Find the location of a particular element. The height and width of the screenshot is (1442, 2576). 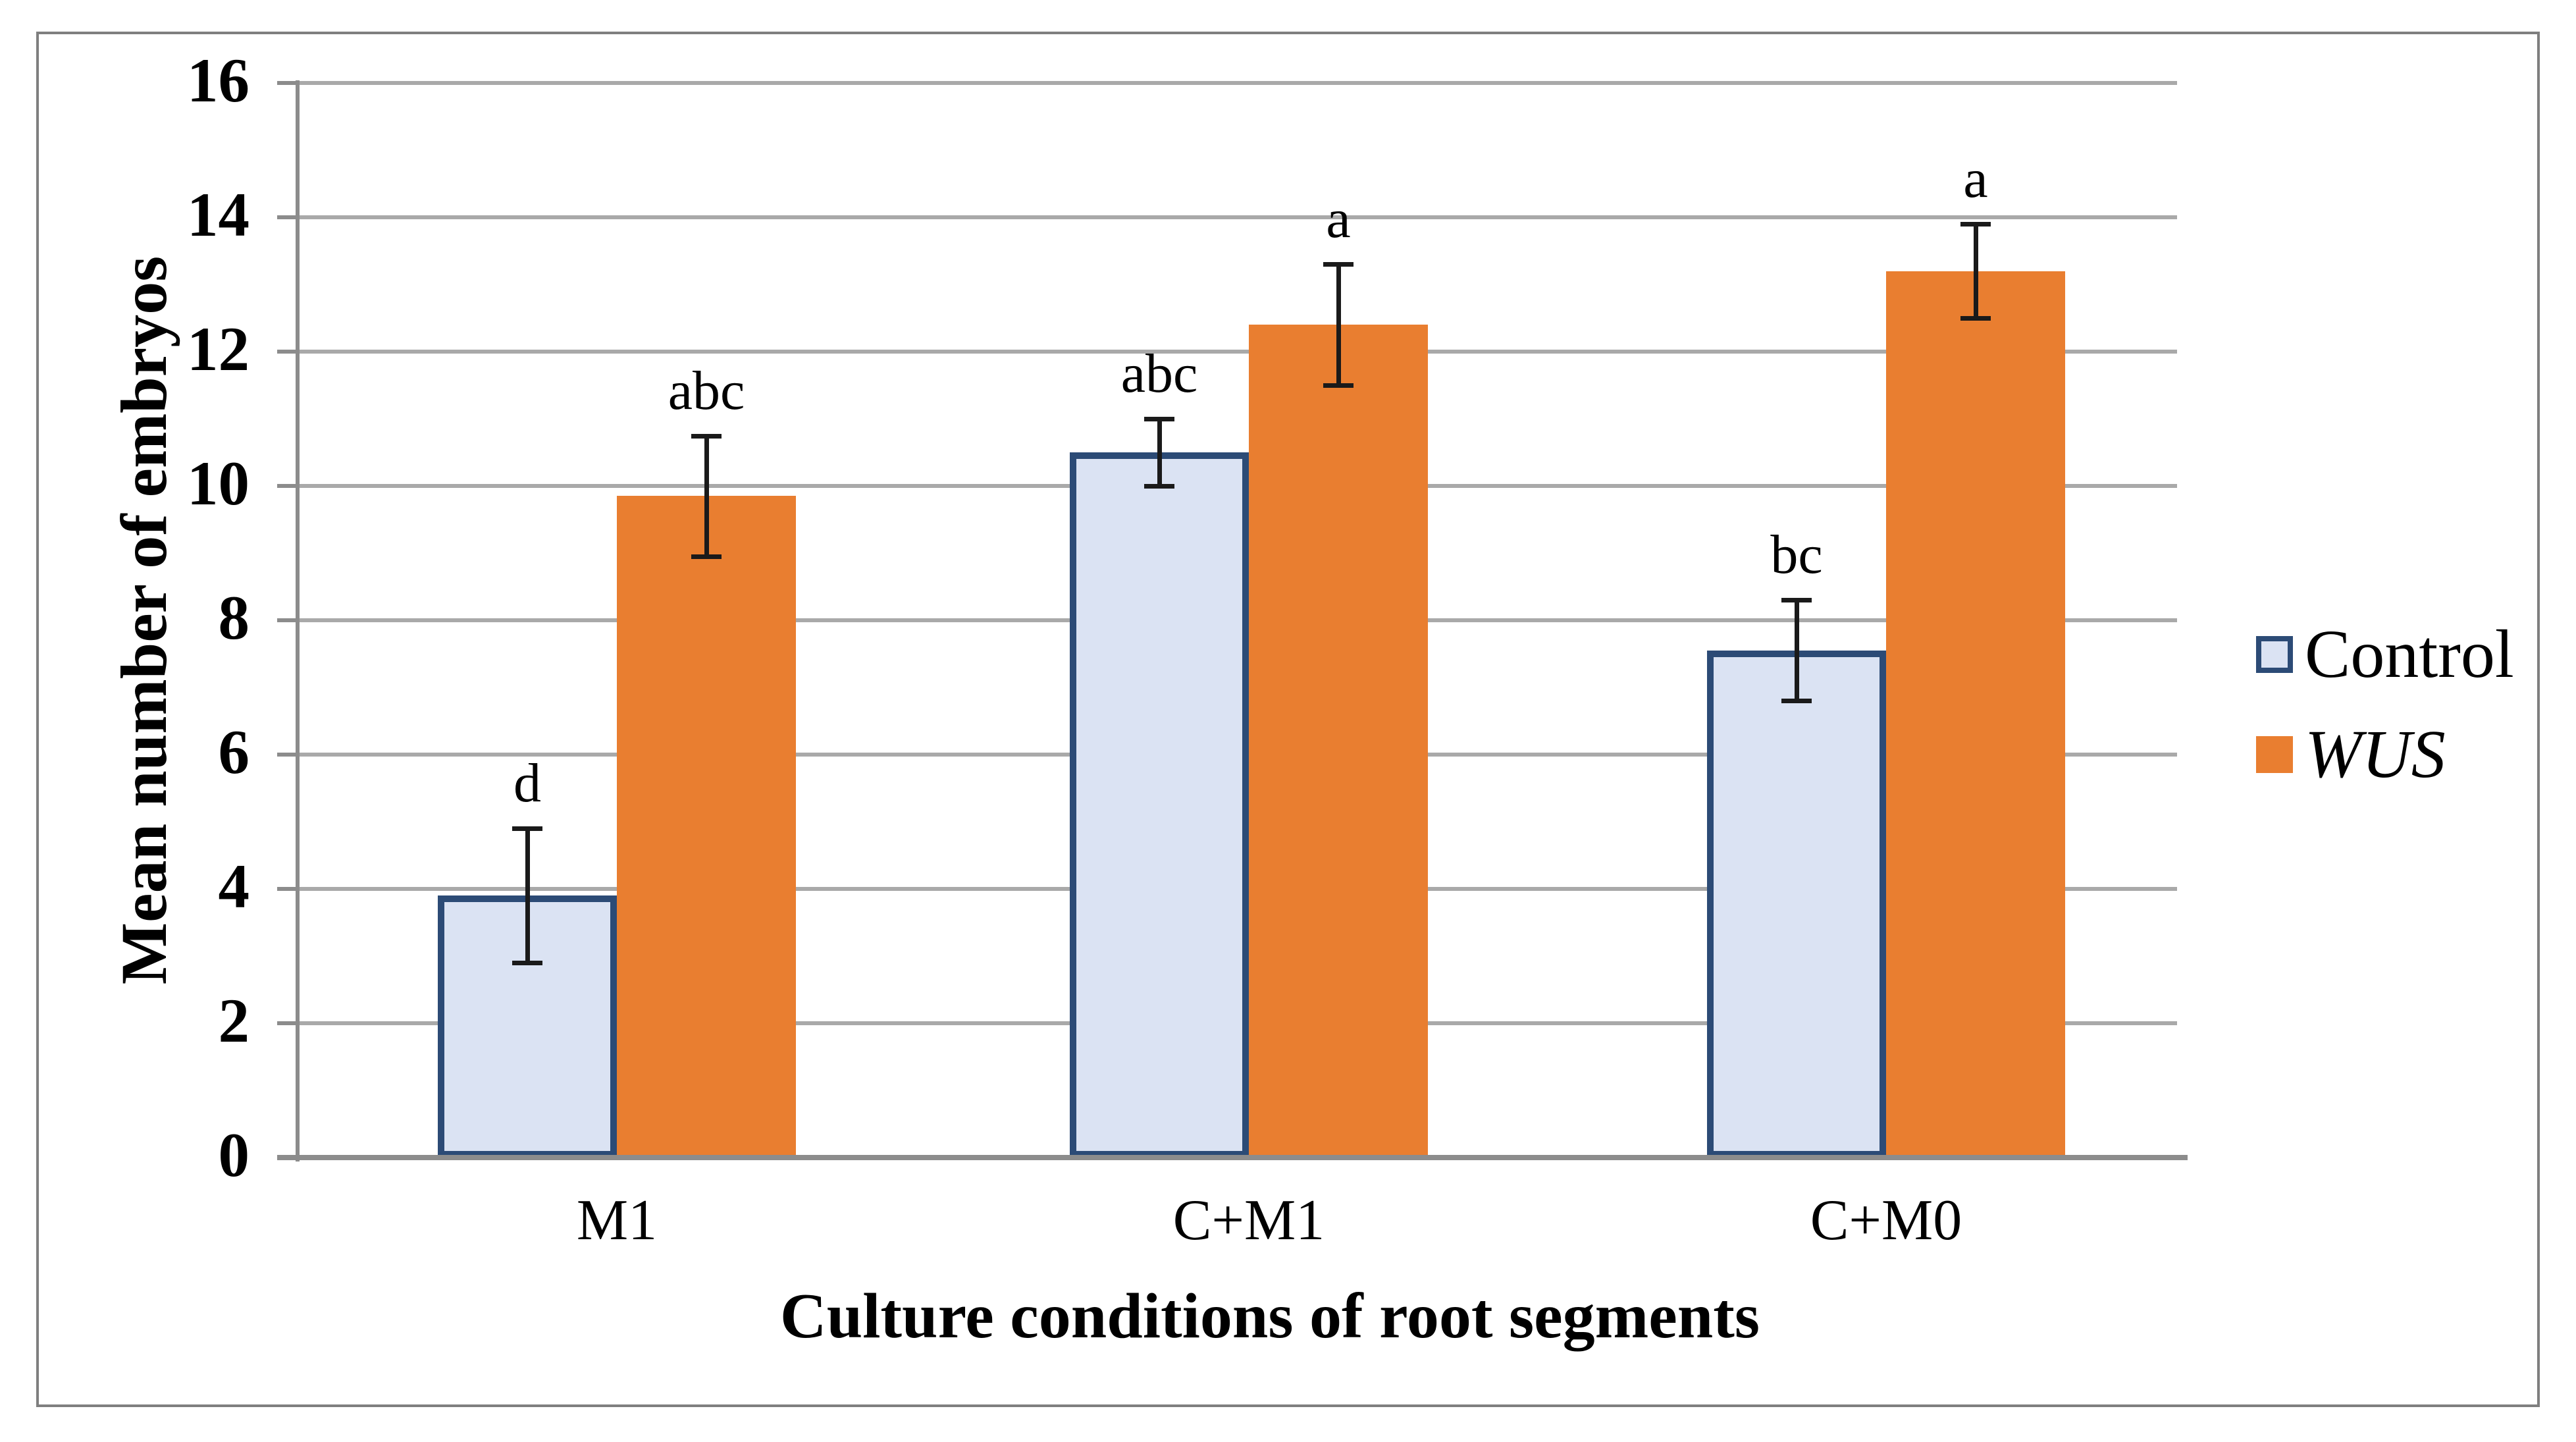

legend-item-wus: WUS is located at coordinates (2351, 754).